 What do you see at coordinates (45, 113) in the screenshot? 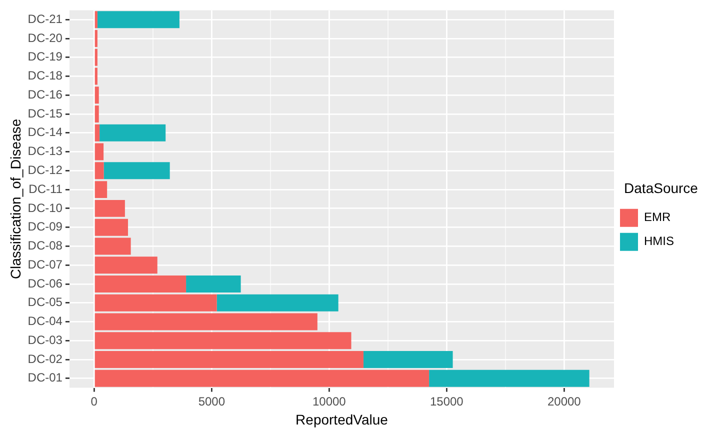
I see `y-tick-label: DC-15` at bounding box center [45, 113].